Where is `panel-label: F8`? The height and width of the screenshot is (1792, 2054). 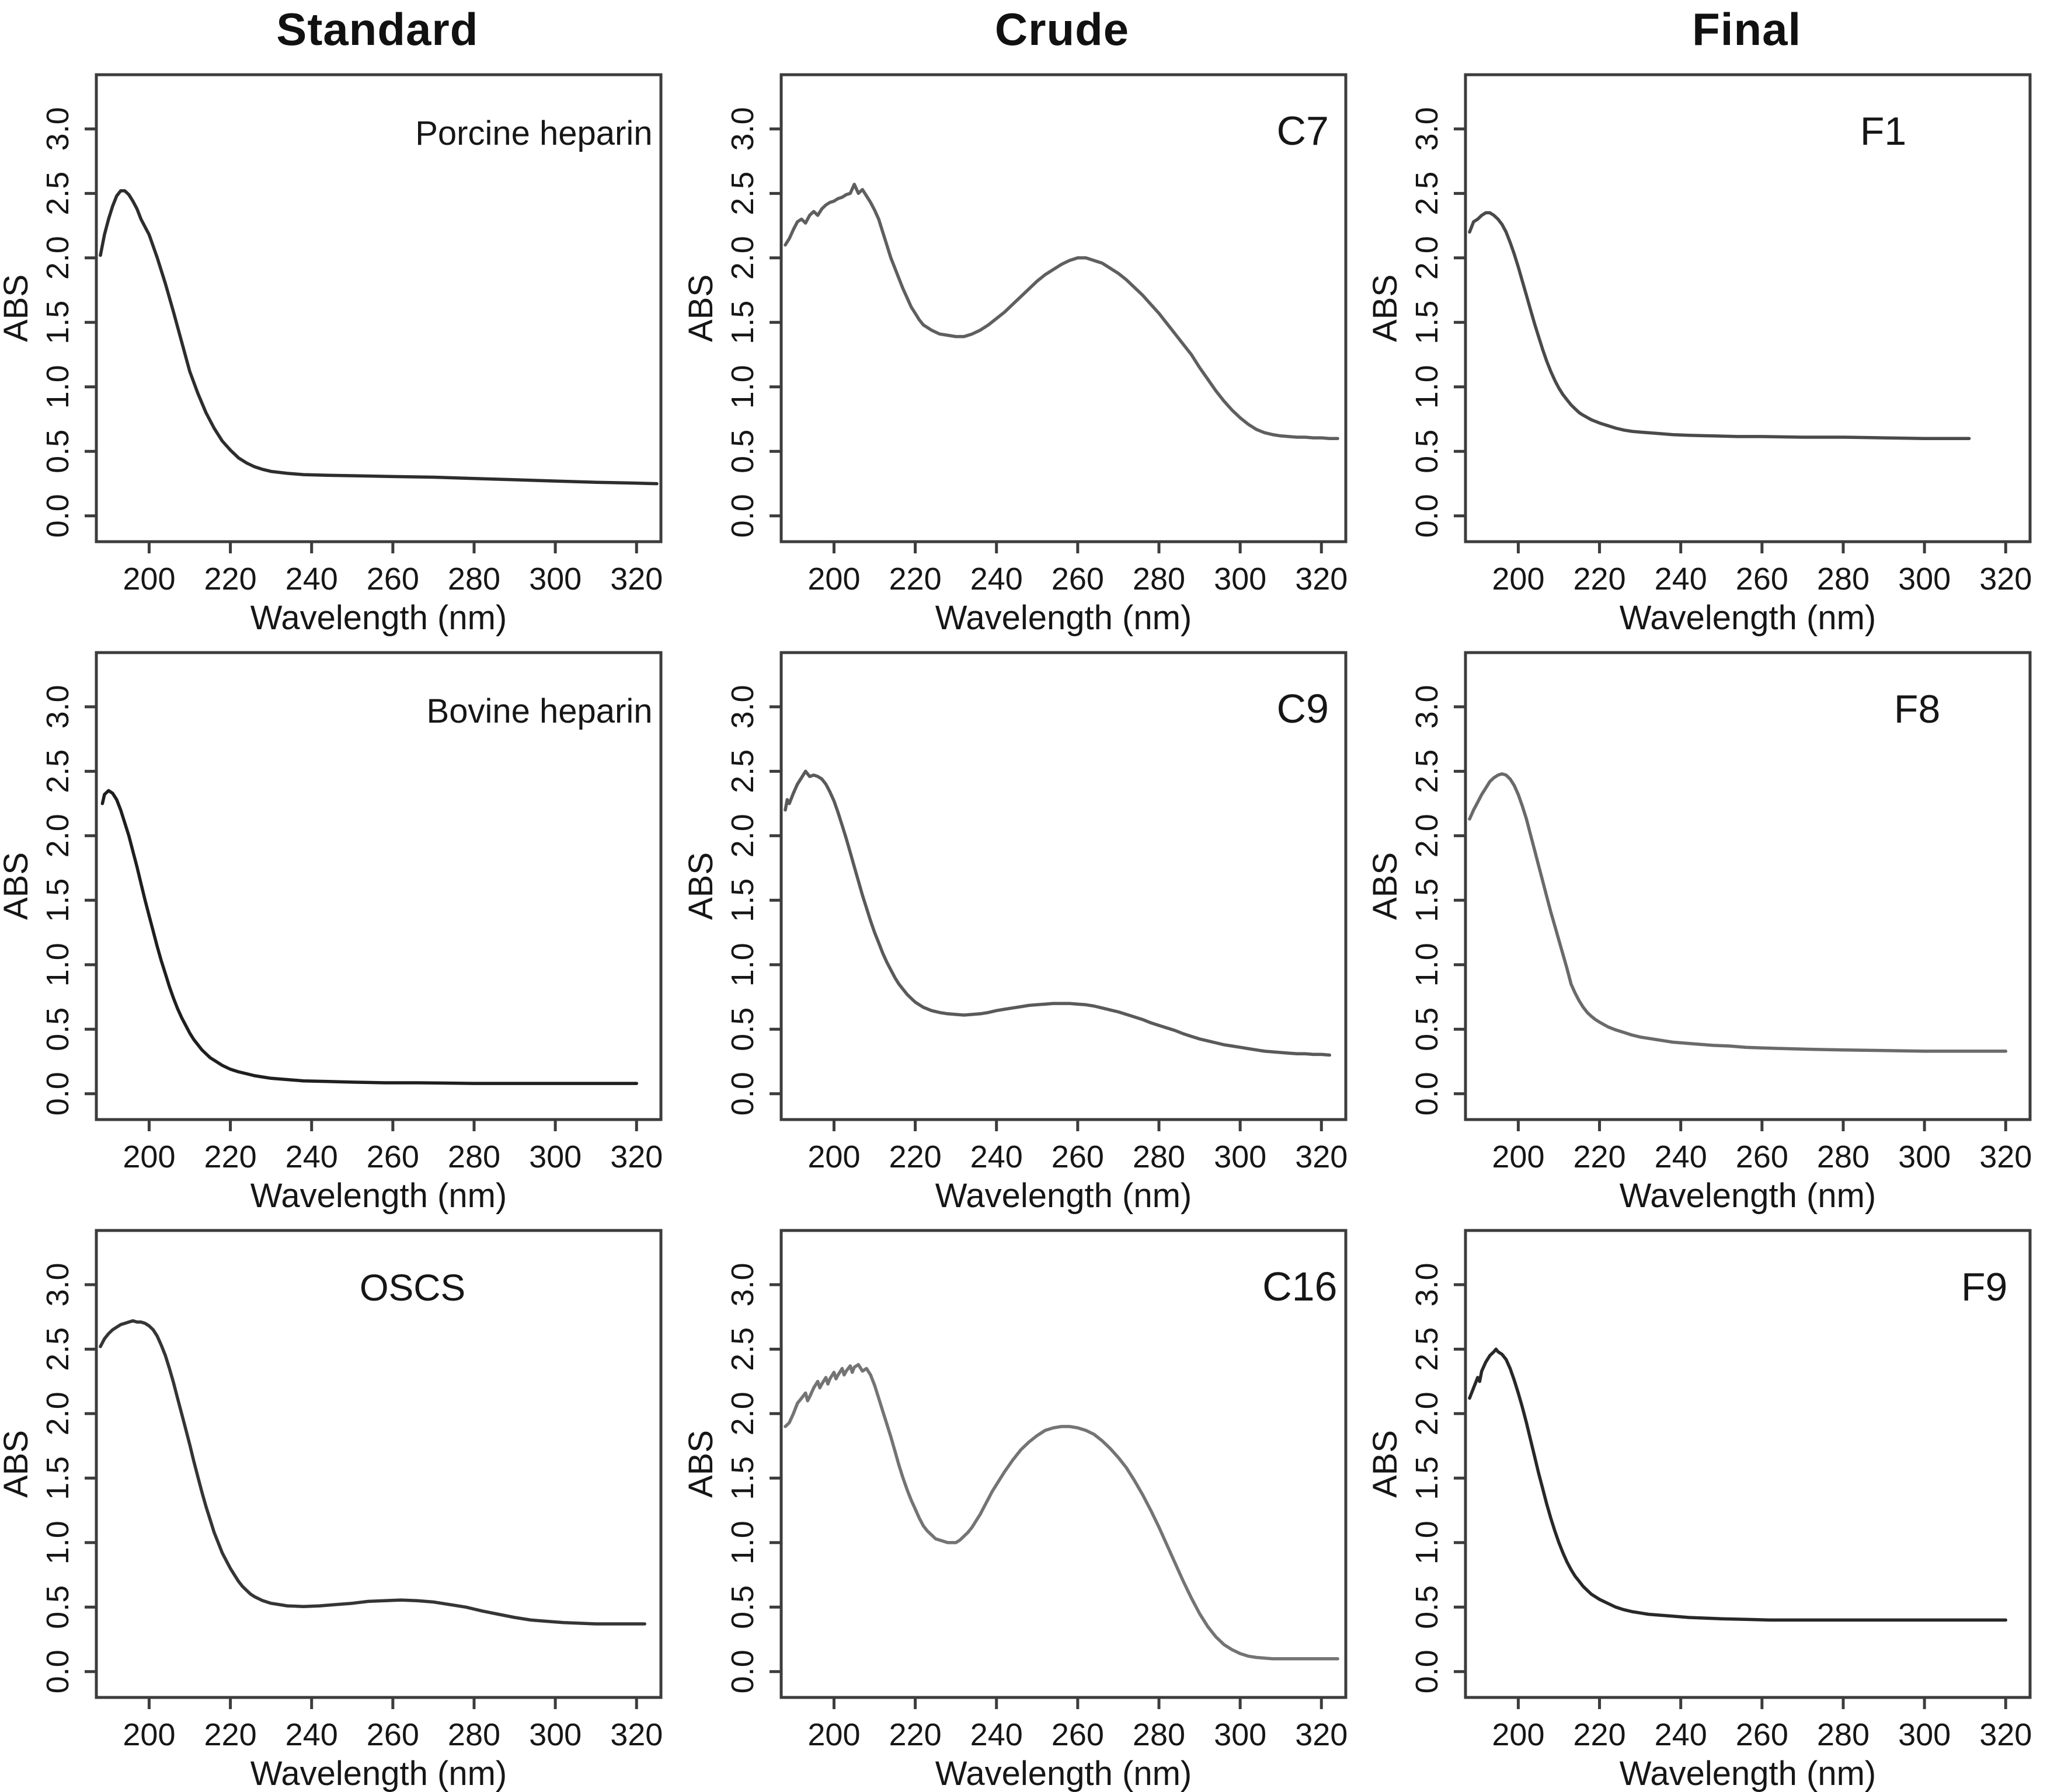
panel-label: F8 is located at coordinates (1917, 709).